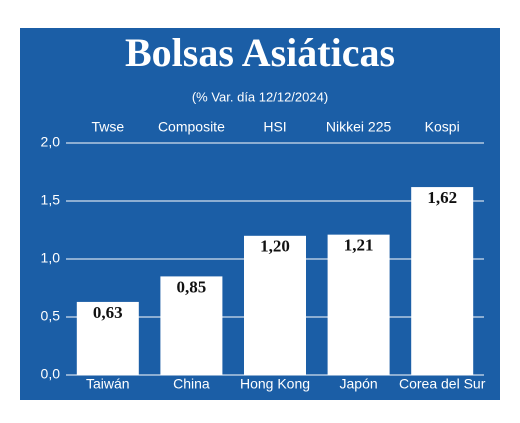 The height and width of the screenshot is (423, 520). I want to click on x-tick-label: Corea del Sur, so click(442, 384).